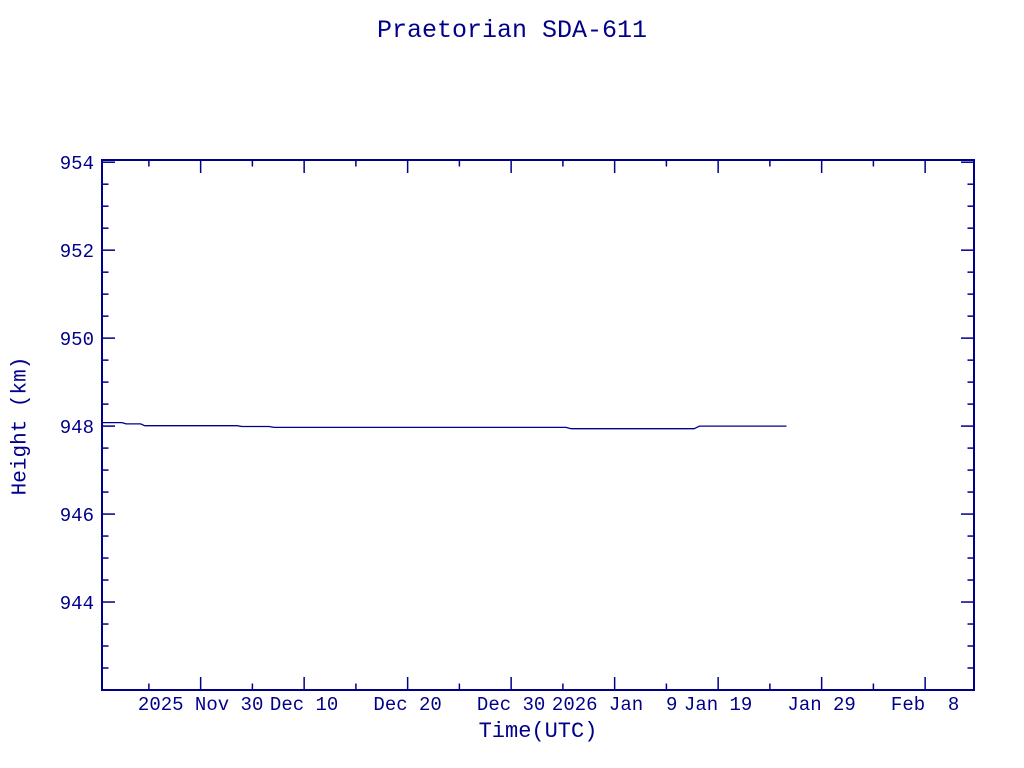  Describe the element at coordinates (925, 705) in the screenshot. I see `x-tick-label: Feb 8` at that location.